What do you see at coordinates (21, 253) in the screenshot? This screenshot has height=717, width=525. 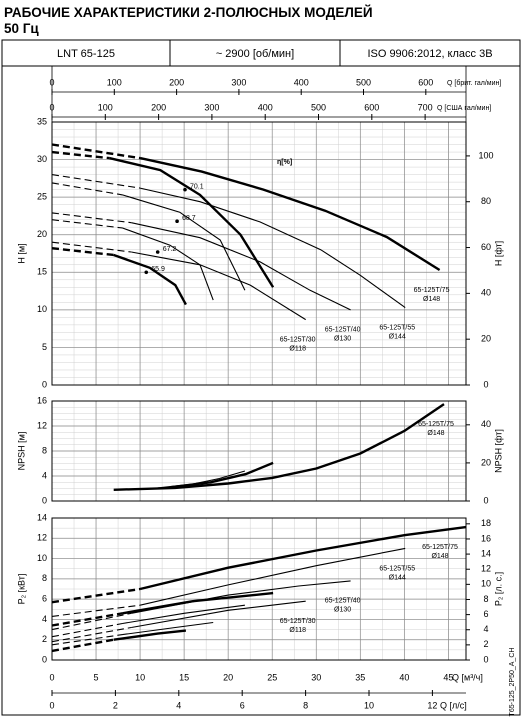 I see `y-axis-label: H [м]` at bounding box center [21, 253].